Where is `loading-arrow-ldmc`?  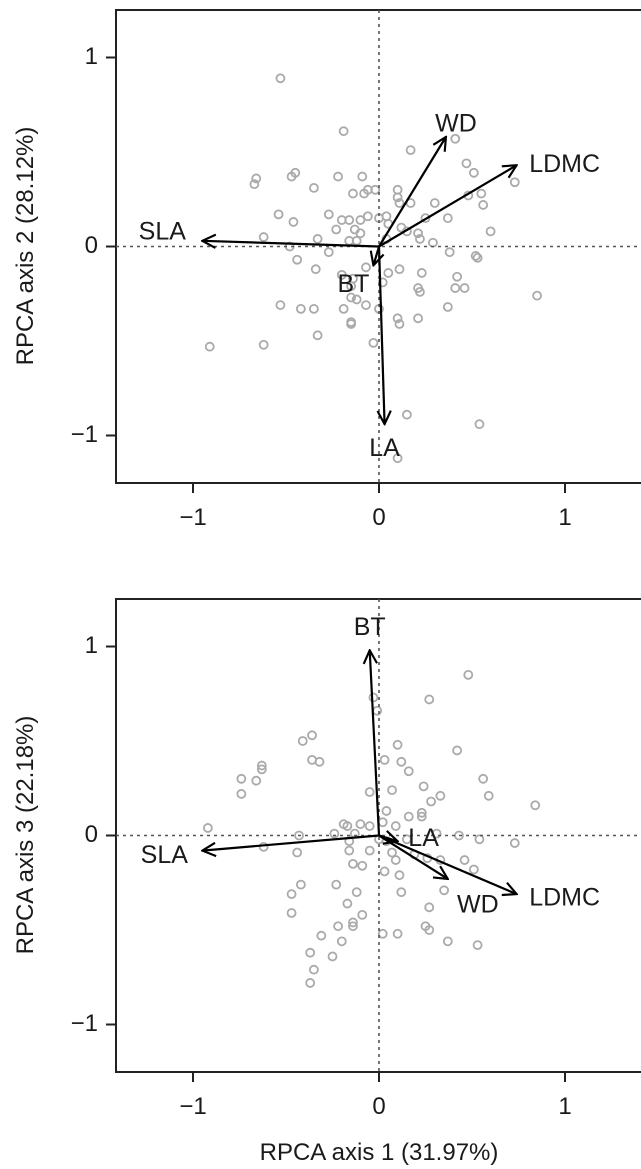 loading-arrow-ldmc is located at coordinates (447, 864).